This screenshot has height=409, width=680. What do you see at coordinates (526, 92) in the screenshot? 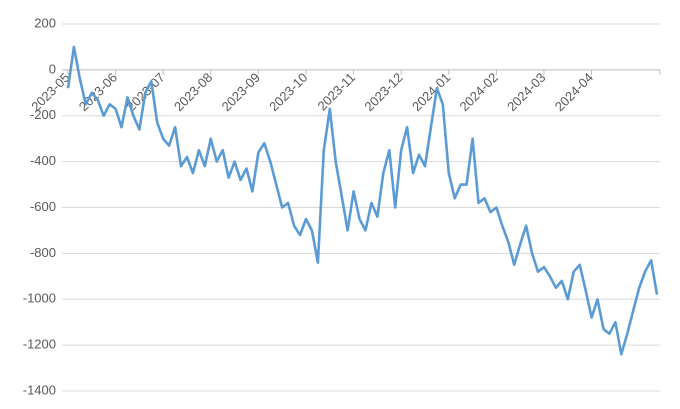
I see `x-tick-label: 2024-03` at bounding box center [526, 92].